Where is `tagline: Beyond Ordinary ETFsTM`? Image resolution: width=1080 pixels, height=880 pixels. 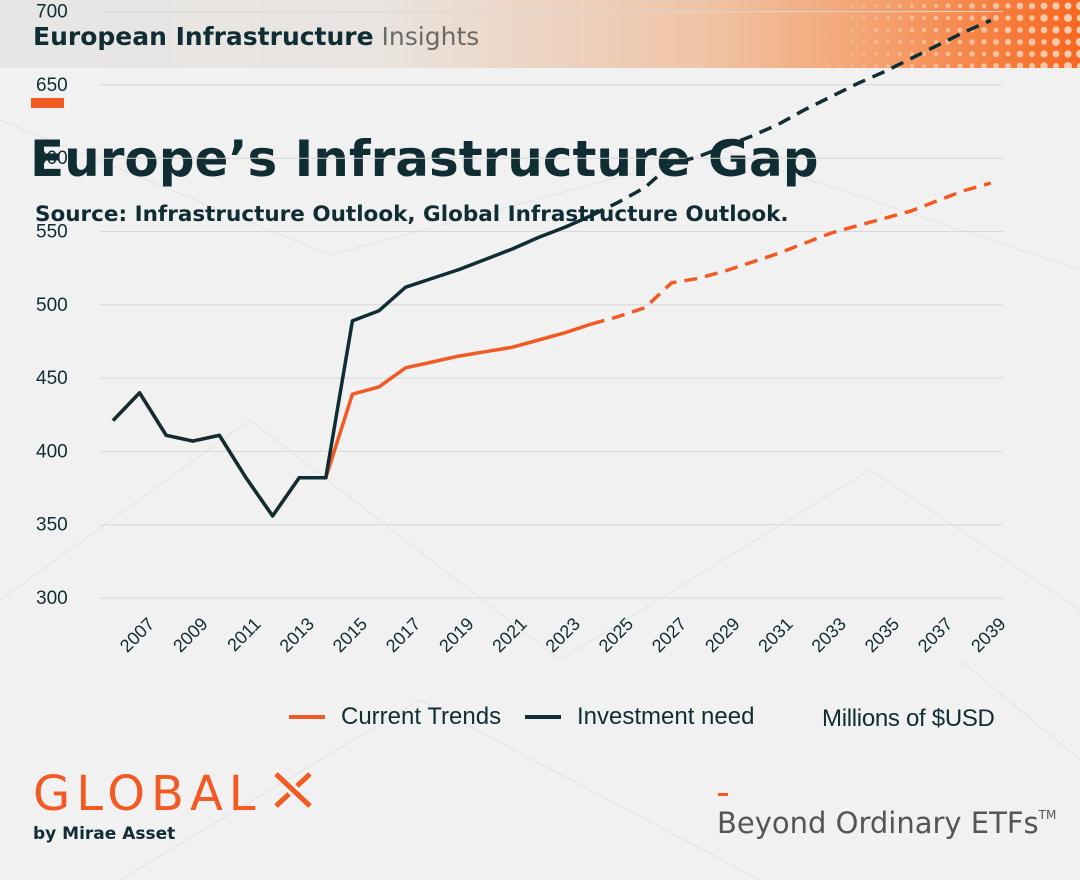 tagline: Beyond Ordinary ETFsTM is located at coordinates (886, 823).